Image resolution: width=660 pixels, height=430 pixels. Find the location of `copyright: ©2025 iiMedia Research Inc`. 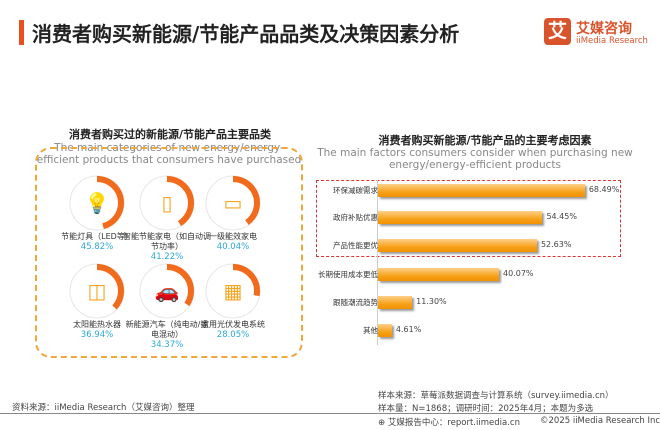

copyright: ©2025 iiMedia Research Inc is located at coordinates (600, 421).